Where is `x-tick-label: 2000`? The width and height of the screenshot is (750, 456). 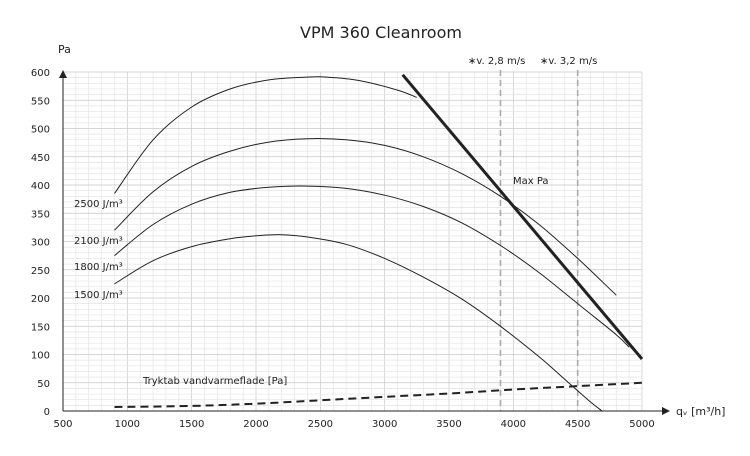 x-tick-label: 2000 is located at coordinates (255, 424).